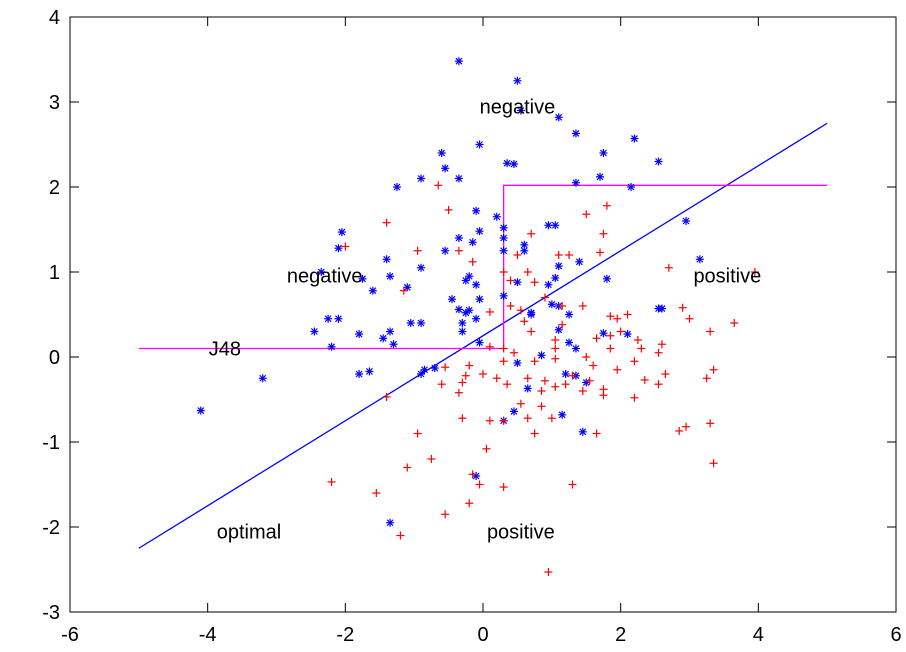  What do you see at coordinates (895, 635) in the screenshot?
I see `x-tick-label: 6` at bounding box center [895, 635].